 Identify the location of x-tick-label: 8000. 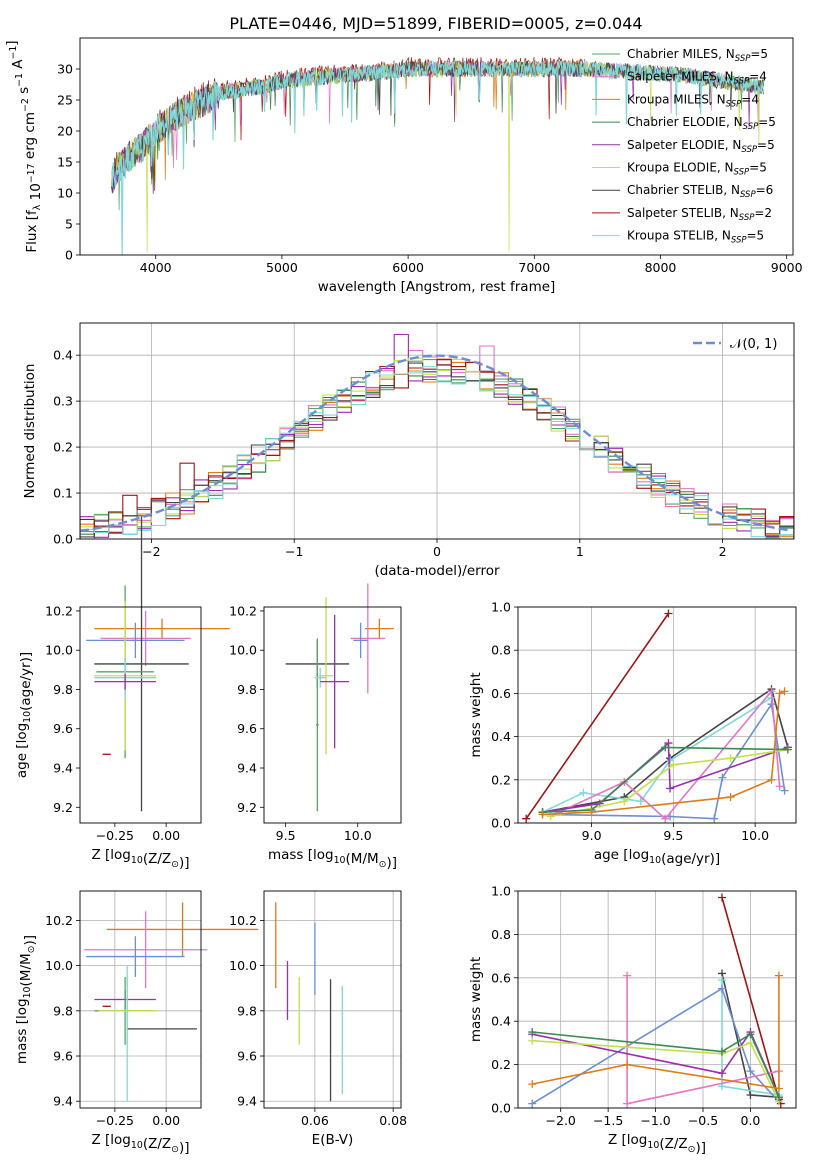
(661, 267).